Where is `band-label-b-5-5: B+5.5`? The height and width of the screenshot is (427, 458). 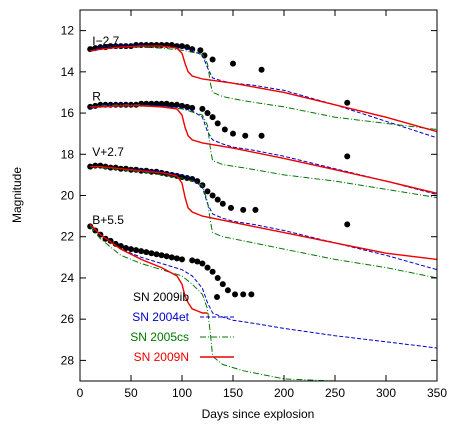
band-label-b-5-5: B+5.5 is located at coordinates (108, 220).